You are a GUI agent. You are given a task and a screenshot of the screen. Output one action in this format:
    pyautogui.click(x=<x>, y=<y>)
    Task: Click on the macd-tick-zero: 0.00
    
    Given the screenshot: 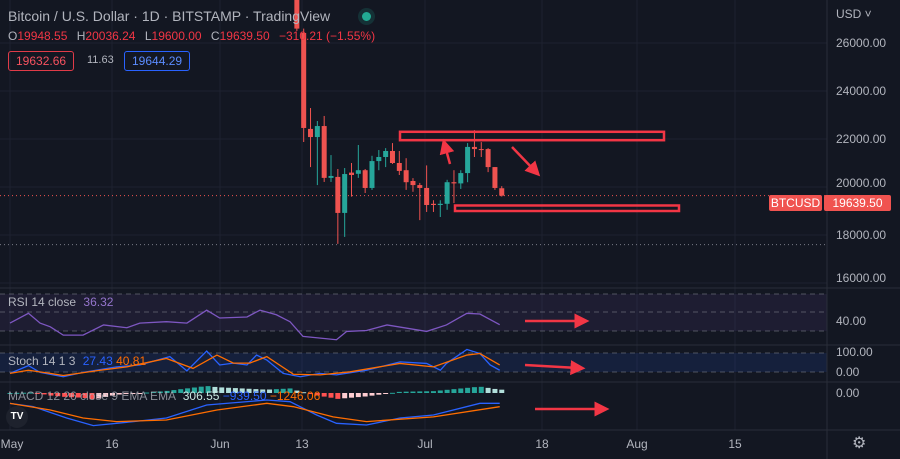 What is the action you would take?
    pyautogui.click(x=848, y=393)
    